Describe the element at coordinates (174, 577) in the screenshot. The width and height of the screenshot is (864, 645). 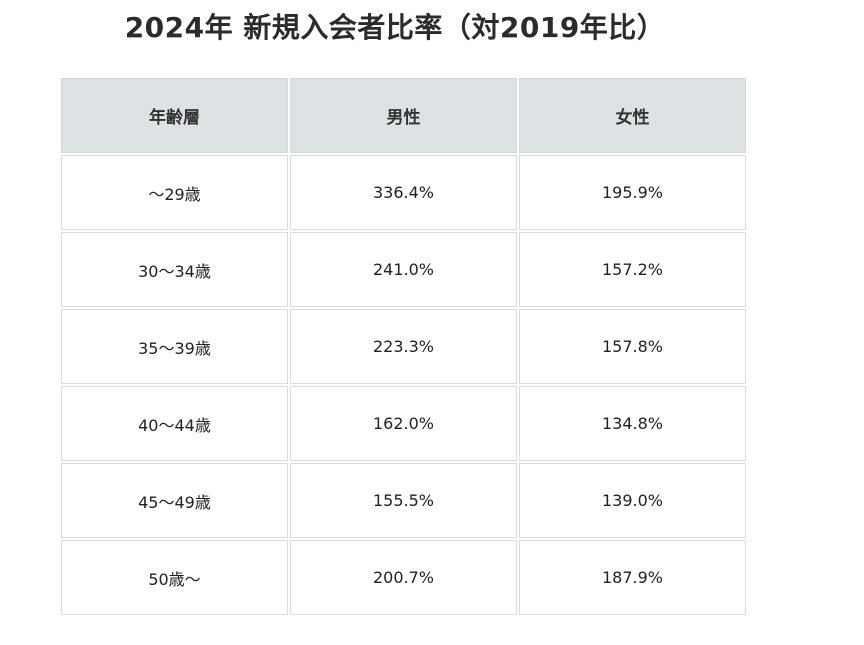
I see `table-cell-age: 50歳～` at that location.